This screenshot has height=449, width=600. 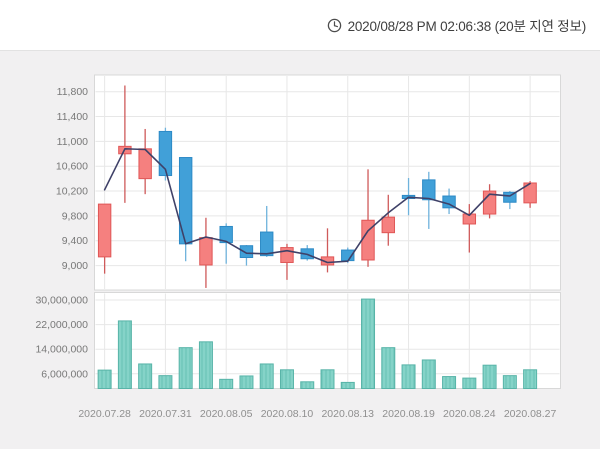 I want to click on price-axis-label: 10,600, so click(x=72, y=167).